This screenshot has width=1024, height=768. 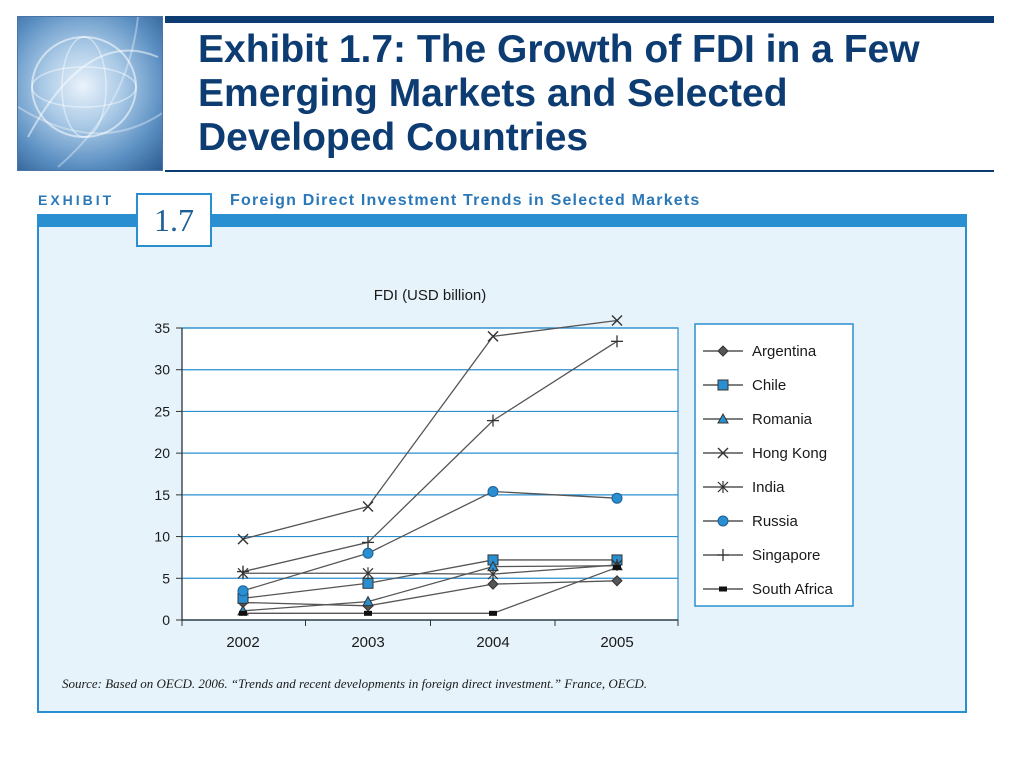 I want to click on legend-label: Chile, so click(x=769, y=385).